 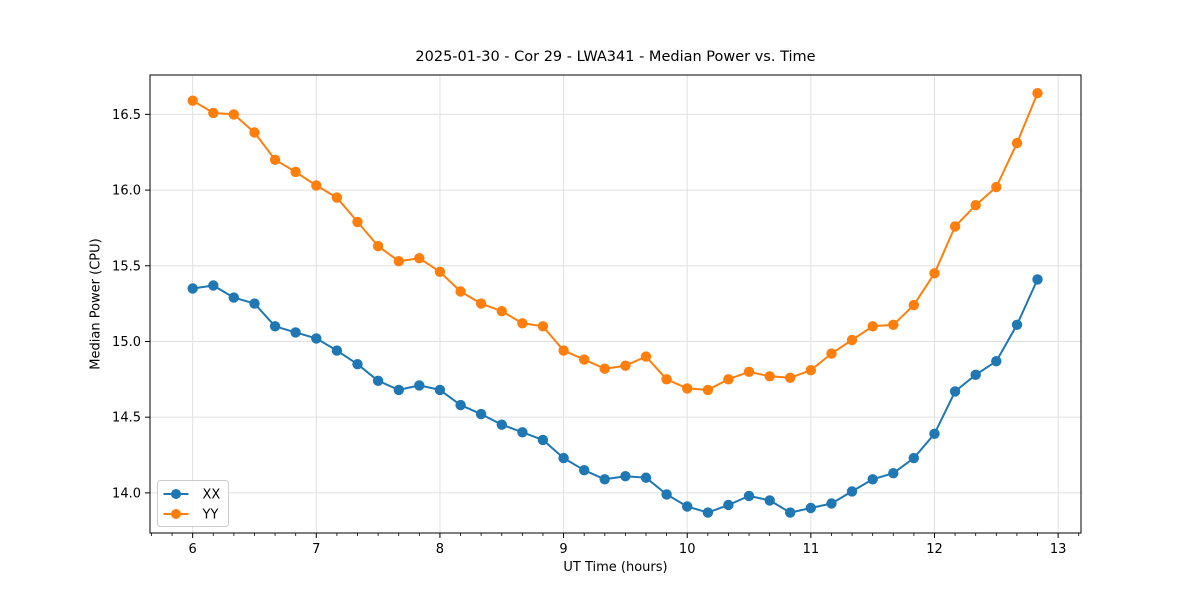 I want to click on y-tick-label: 16.5, so click(x=126, y=115).